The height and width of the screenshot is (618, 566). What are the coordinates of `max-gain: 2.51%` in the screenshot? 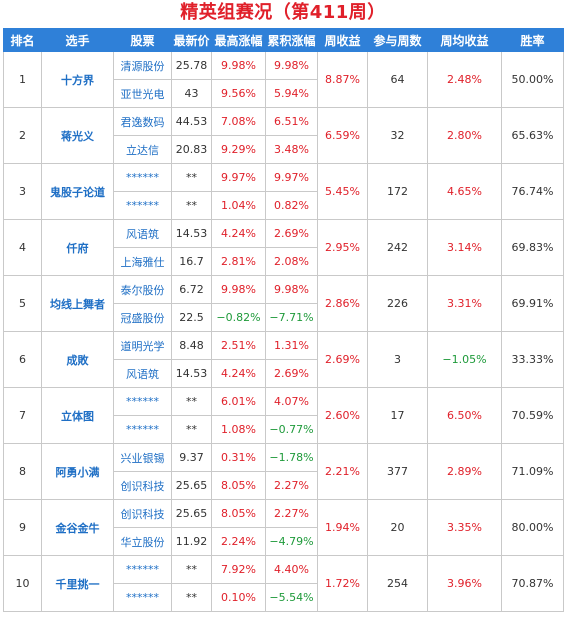 It's located at (238, 345).